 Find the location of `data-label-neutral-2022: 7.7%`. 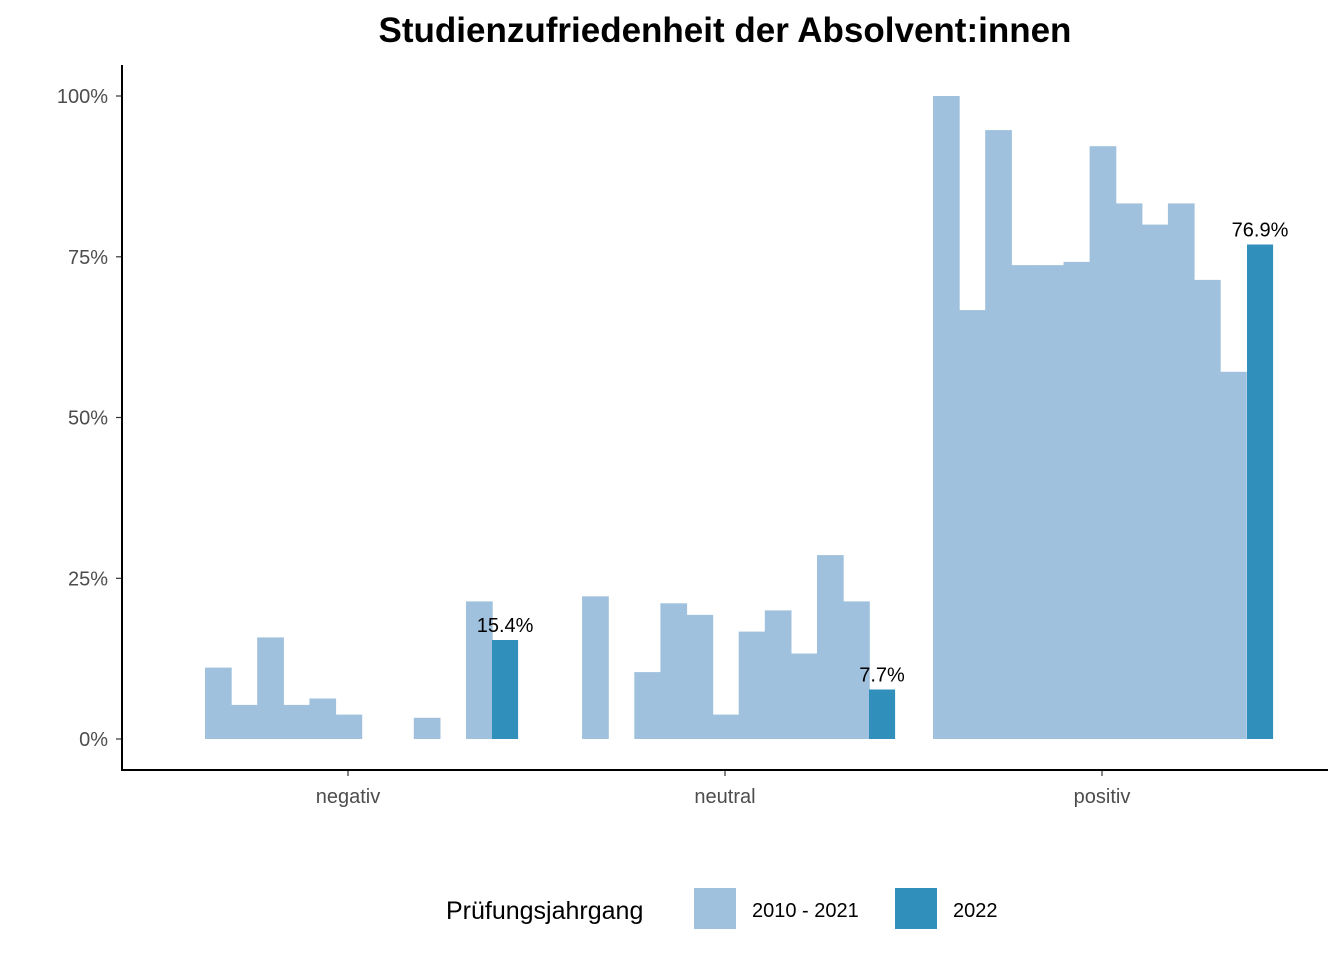

data-label-neutral-2022: 7.7% is located at coordinates (882, 676).